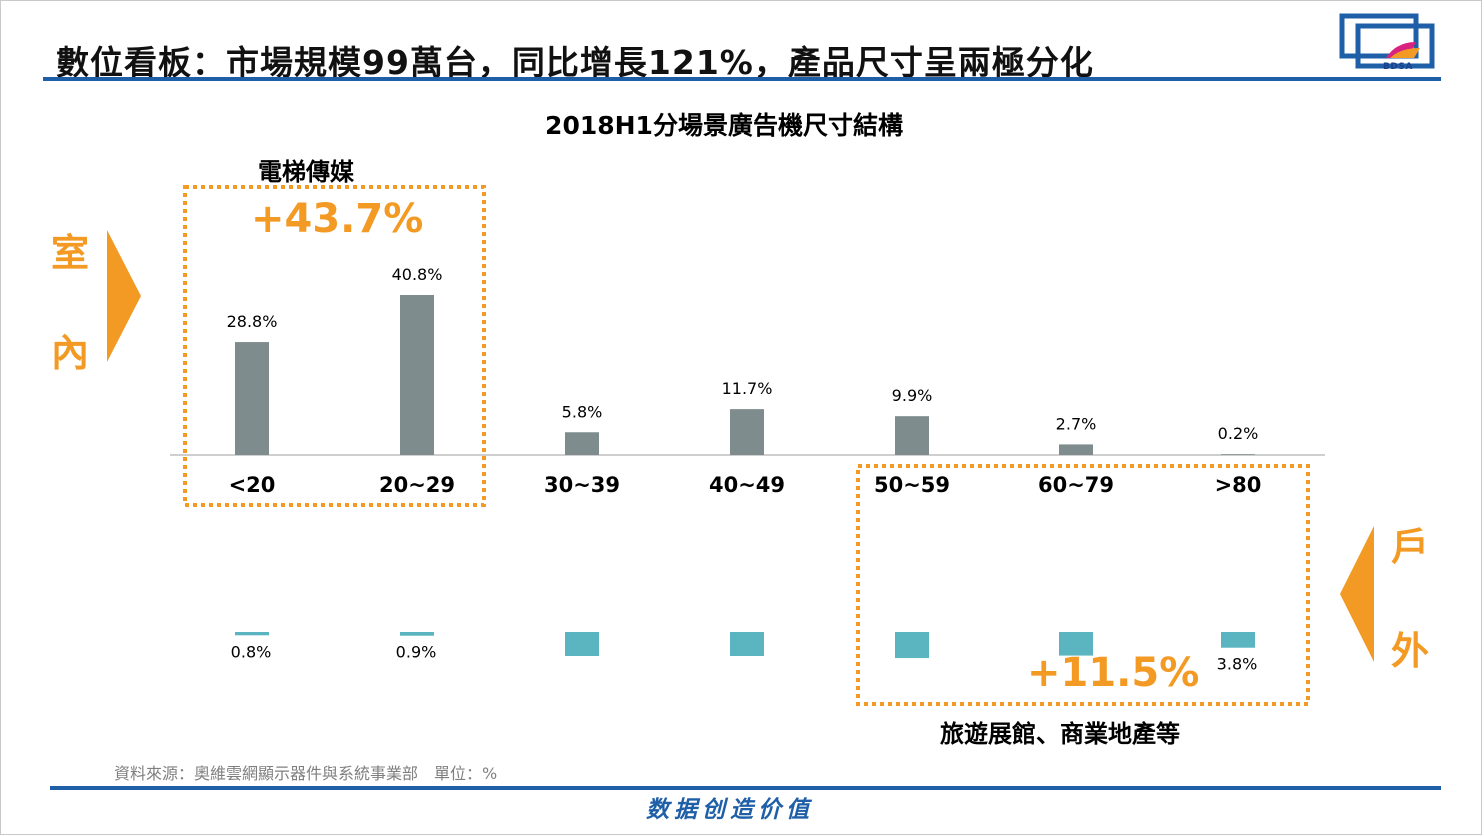 The image size is (1484, 837). What do you see at coordinates (416, 652) in the screenshot?
I see `outdoor-bar-label: 0.9%` at bounding box center [416, 652].